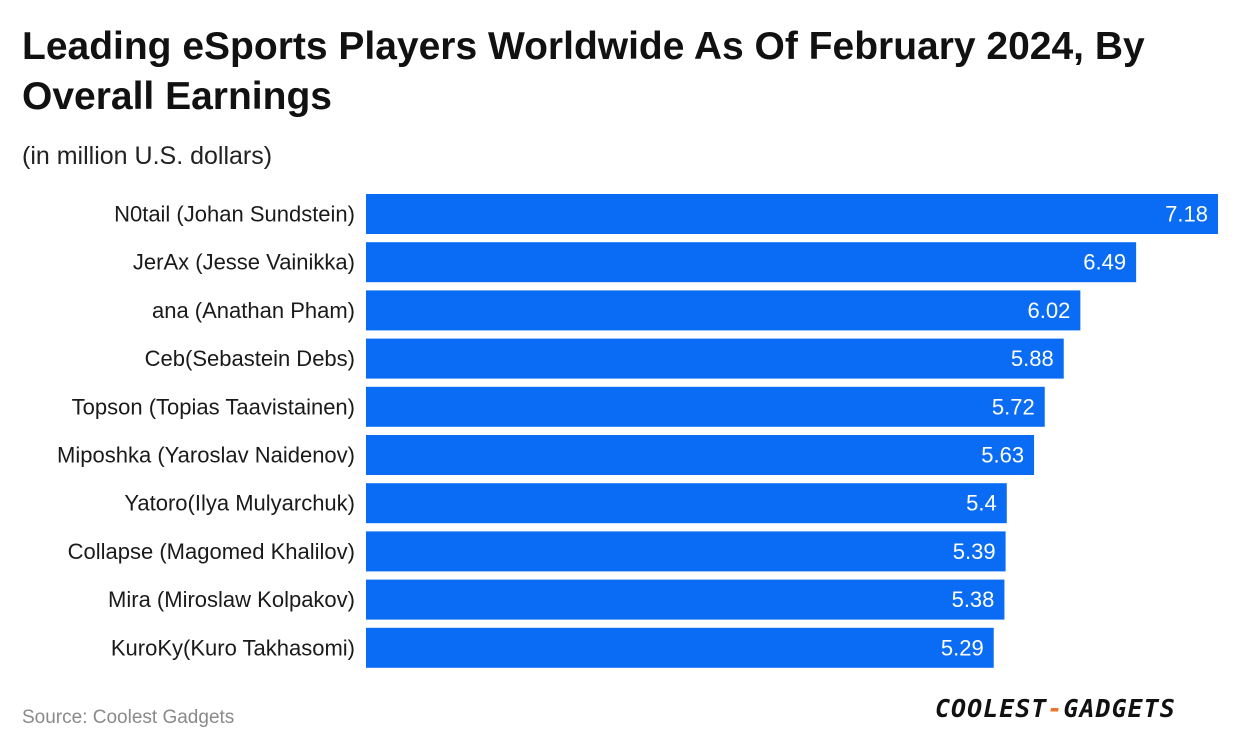  I want to click on category-label: Ceb(Sebastein Debs), so click(250, 358).